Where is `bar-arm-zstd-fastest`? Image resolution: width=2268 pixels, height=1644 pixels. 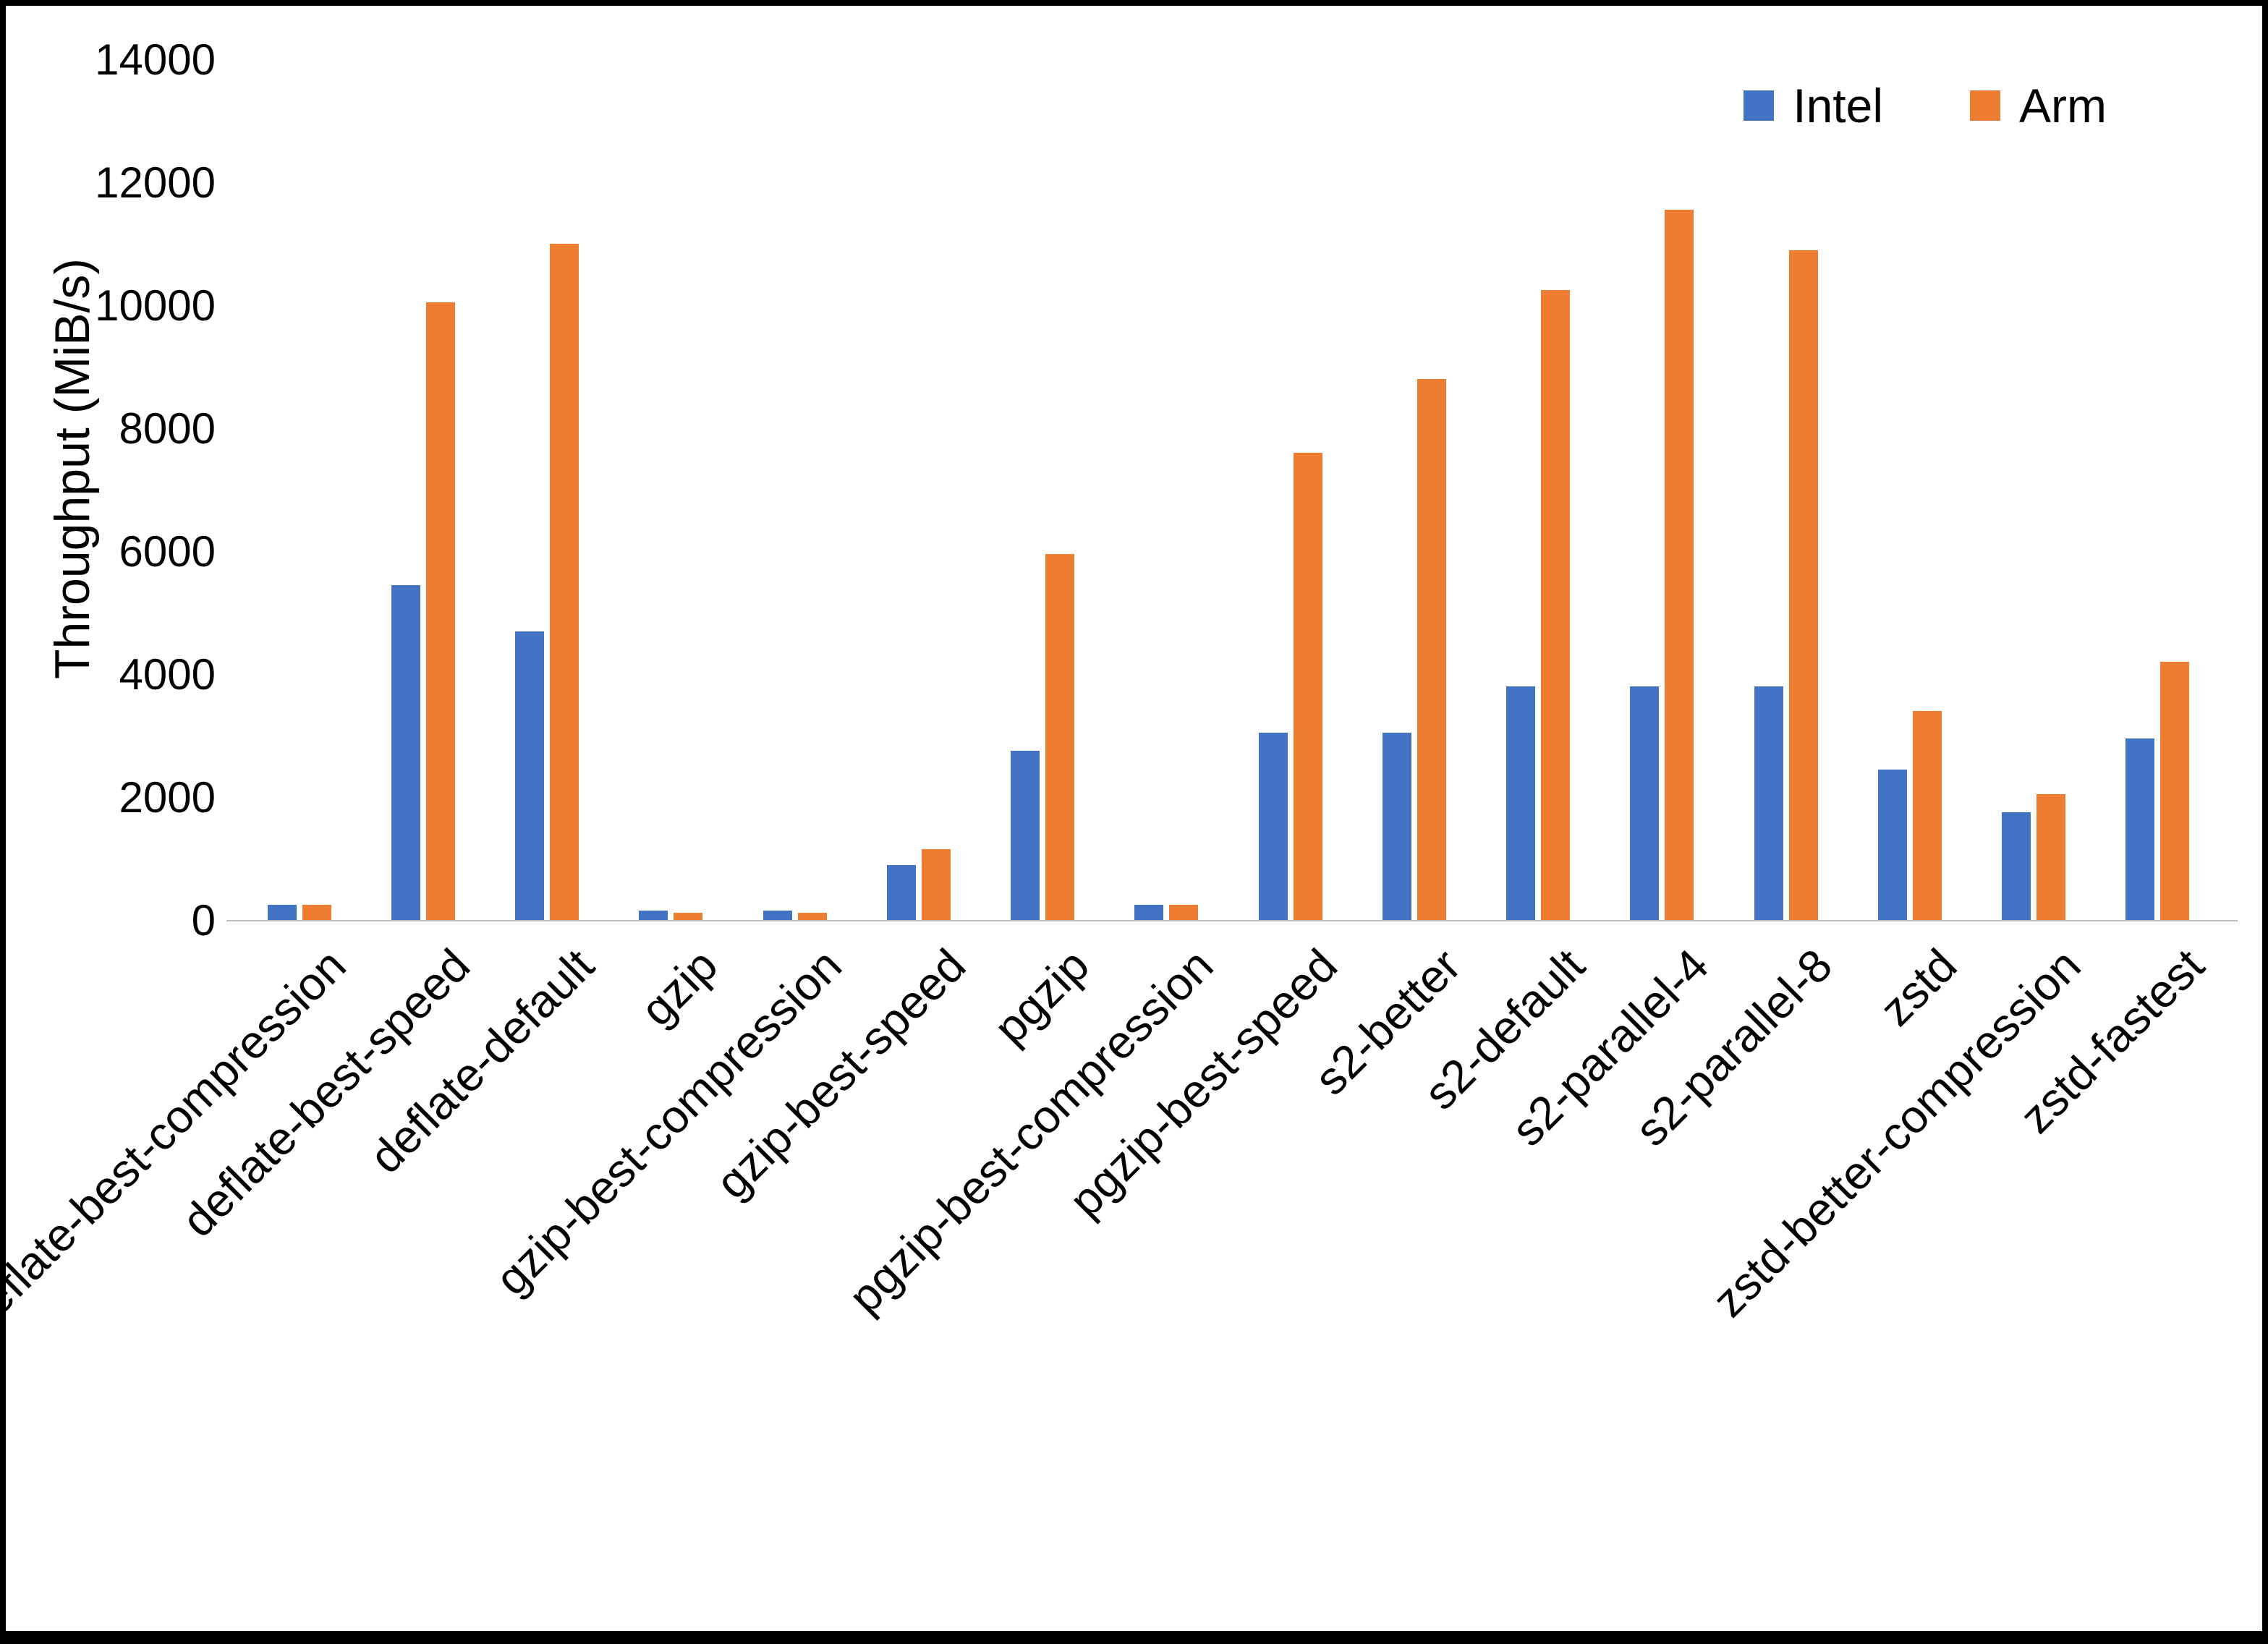 bar-arm-zstd-fastest is located at coordinates (2175, 791).